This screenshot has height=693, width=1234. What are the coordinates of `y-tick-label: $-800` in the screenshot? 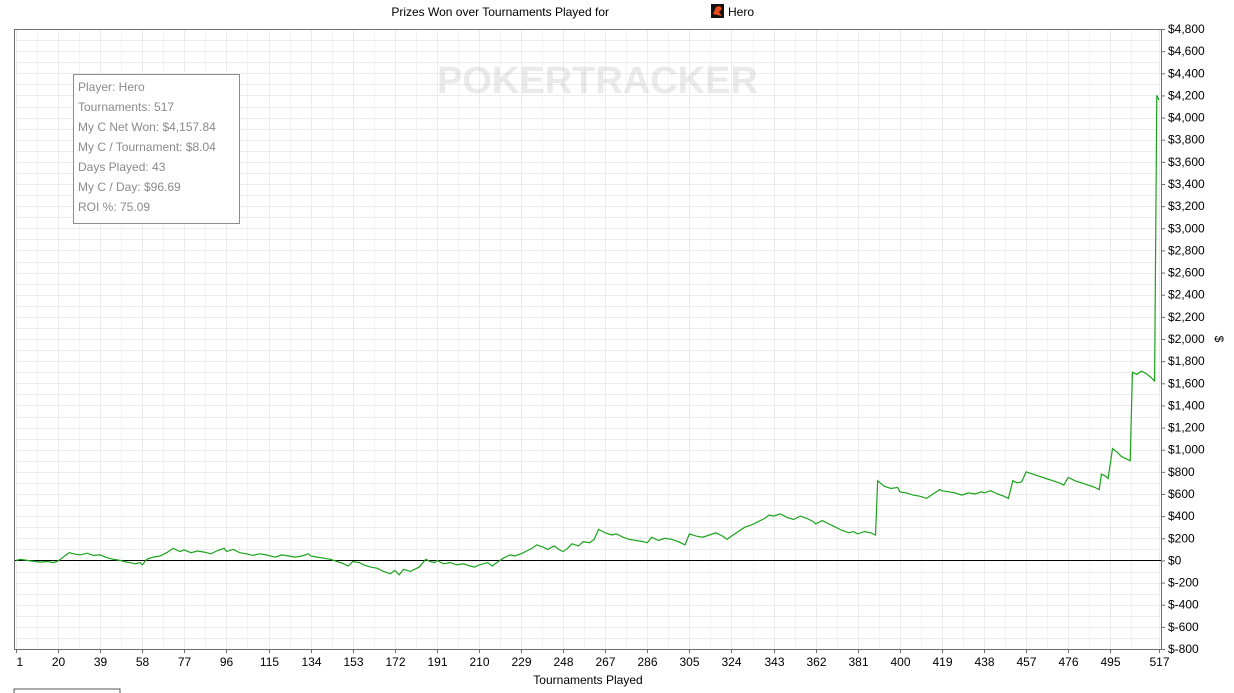 It's located at (1183, 649).